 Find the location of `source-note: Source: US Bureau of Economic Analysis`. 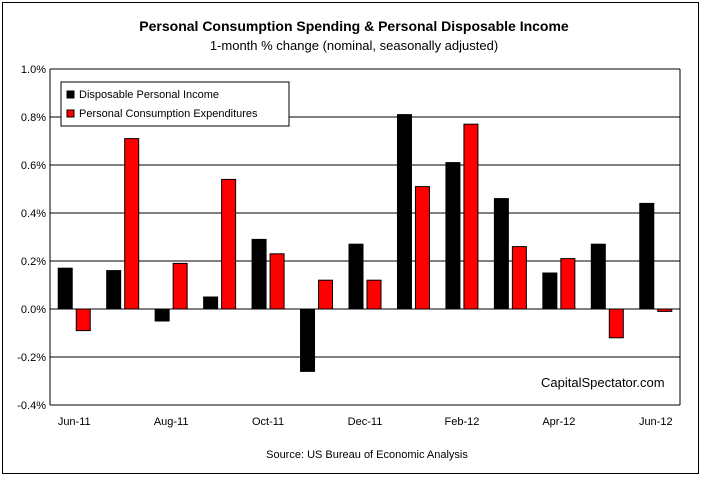

source-note: Source: US Bureau of Economic Analysis is located at coordinates (367, 455).